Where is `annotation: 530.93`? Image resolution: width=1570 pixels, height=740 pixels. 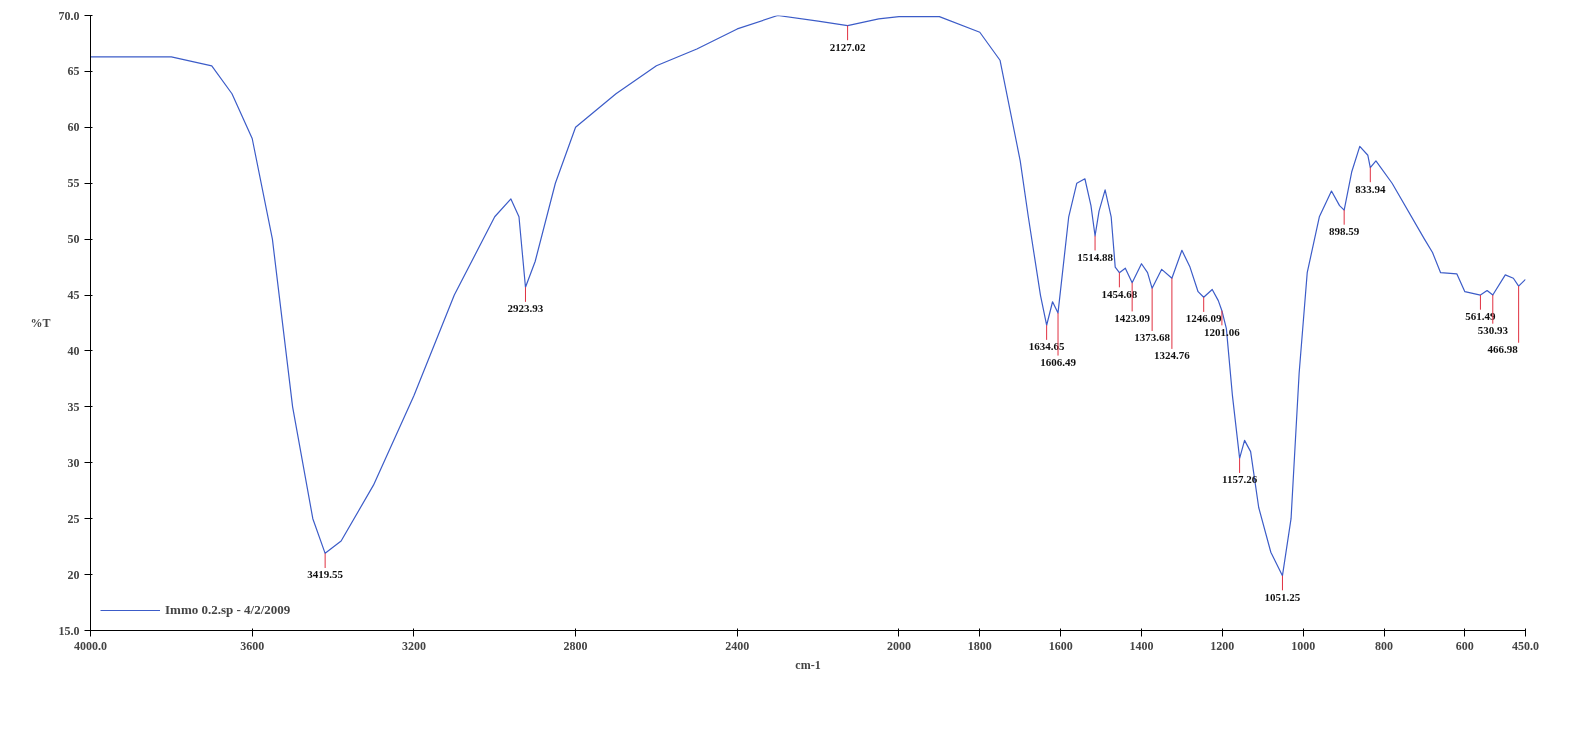 annotation: 530.93 is located at coordinates (1493, 330).